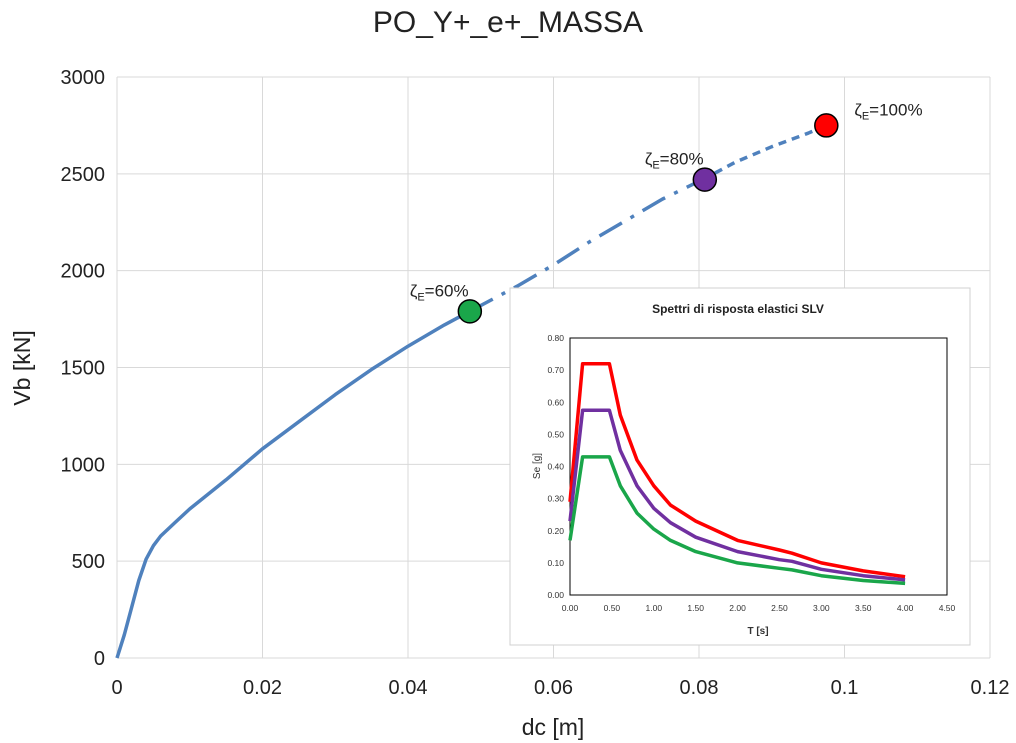 This screenshot has height=743, width=1016. I want to click on x-tick-label: 0.1, so click(845, 688).